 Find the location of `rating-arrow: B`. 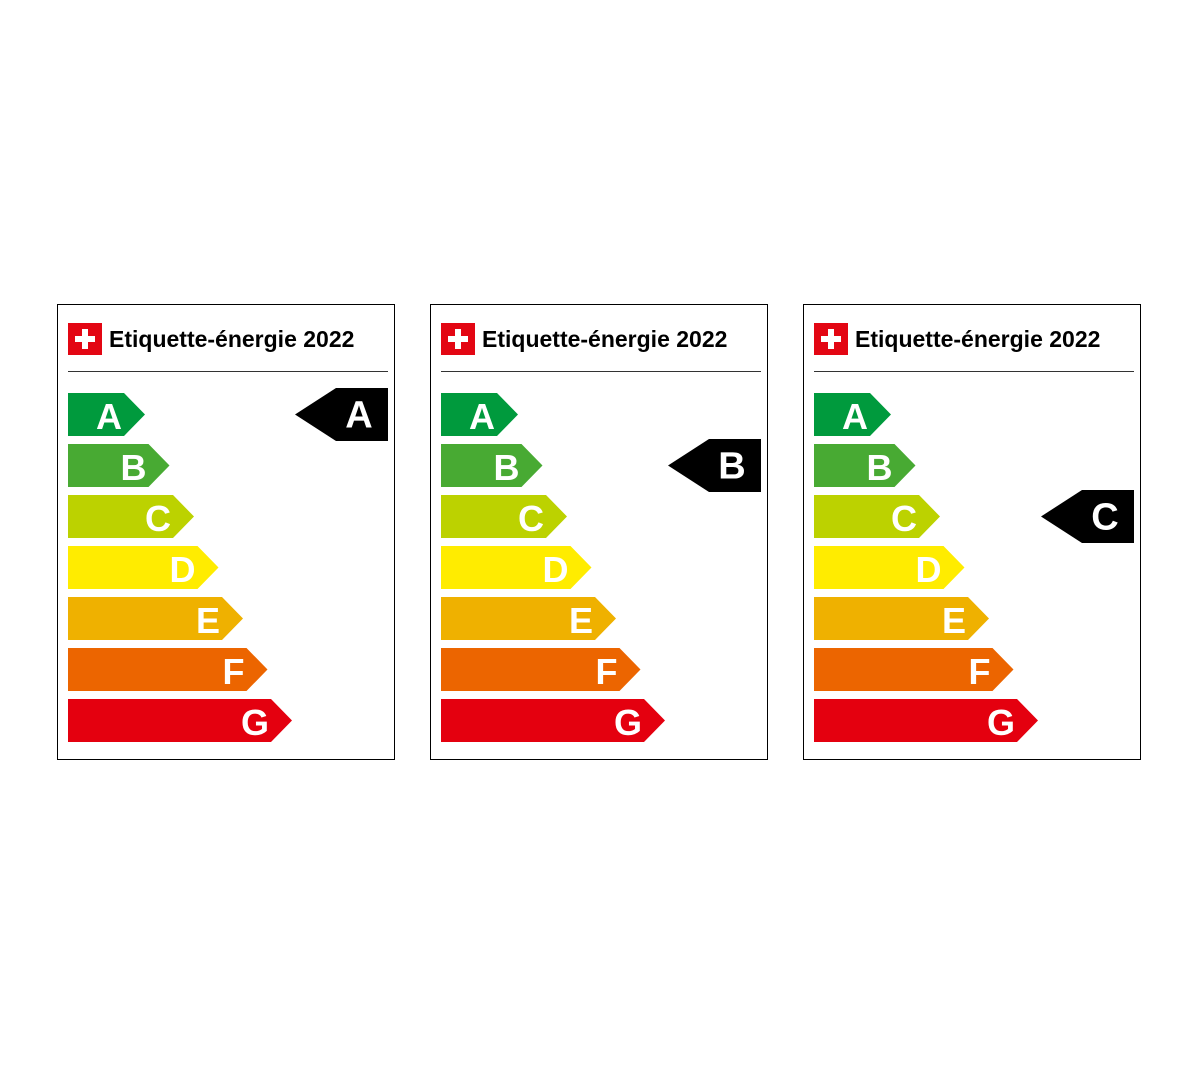

rating-arrow: B is located at coordinates (714, 465).